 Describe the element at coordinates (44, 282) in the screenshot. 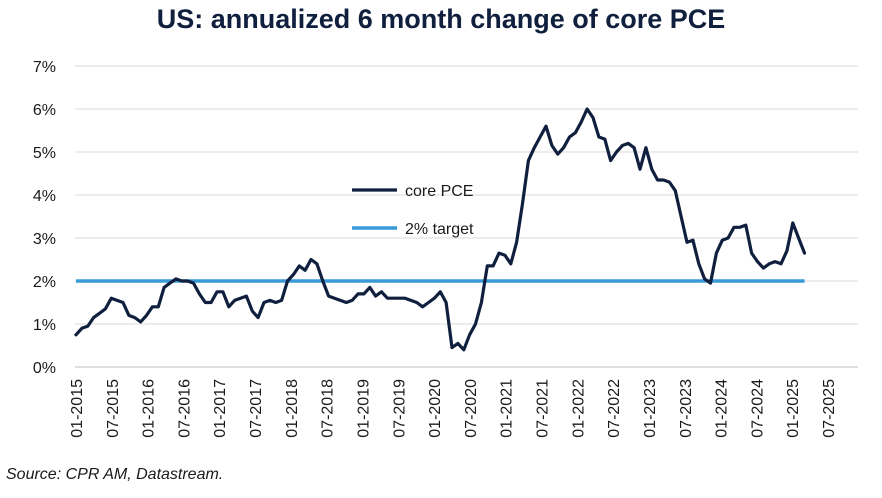

I see `y-tick-label: 2%` at that location.